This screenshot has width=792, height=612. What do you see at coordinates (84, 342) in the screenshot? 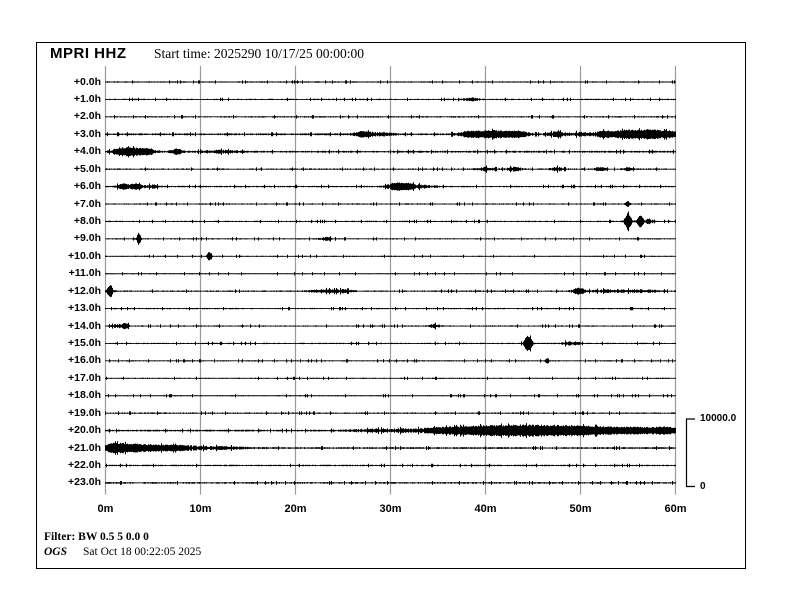
I see `hour-label-+15.0h: +15.0h` at bounding box center [84, 342].